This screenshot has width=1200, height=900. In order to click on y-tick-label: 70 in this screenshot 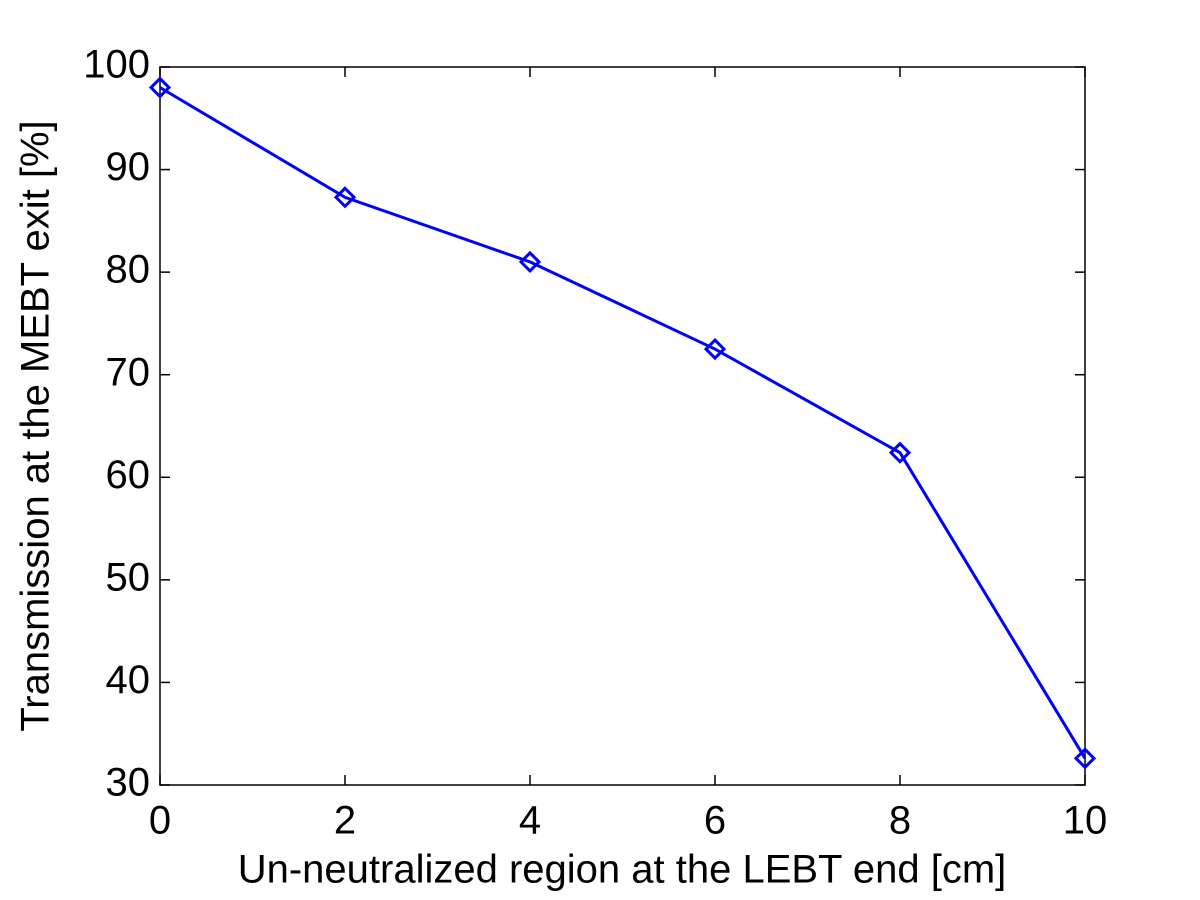, I will do `click(128, 372)`.